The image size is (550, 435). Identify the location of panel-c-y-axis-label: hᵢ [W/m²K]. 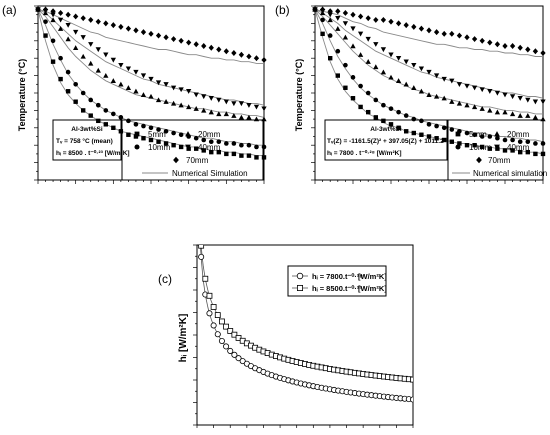
(183, 338).